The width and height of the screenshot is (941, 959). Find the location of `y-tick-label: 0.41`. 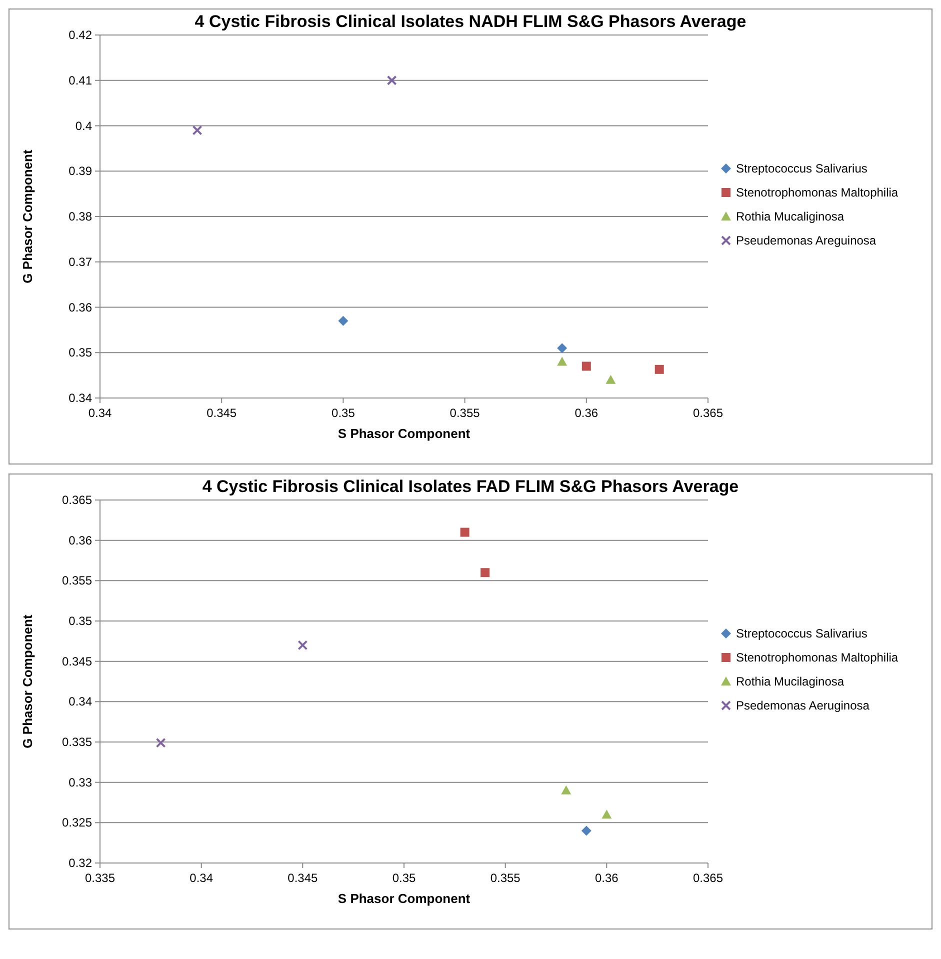

y-tick-label: 0.41 is located at coordinates (80, 80).